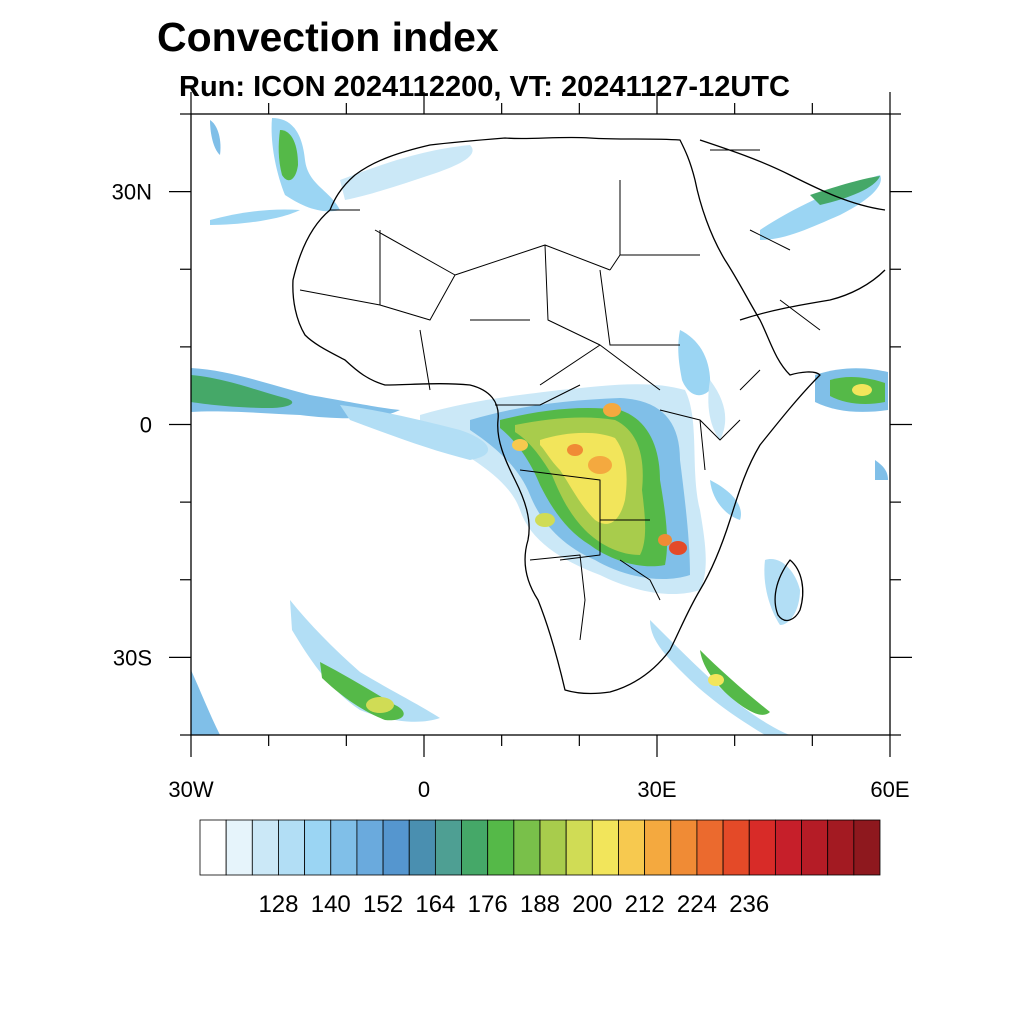 The width and height of the screenshot is (1024, 1024). I want to click on y-tick-label: 30N, so click(132, 192).